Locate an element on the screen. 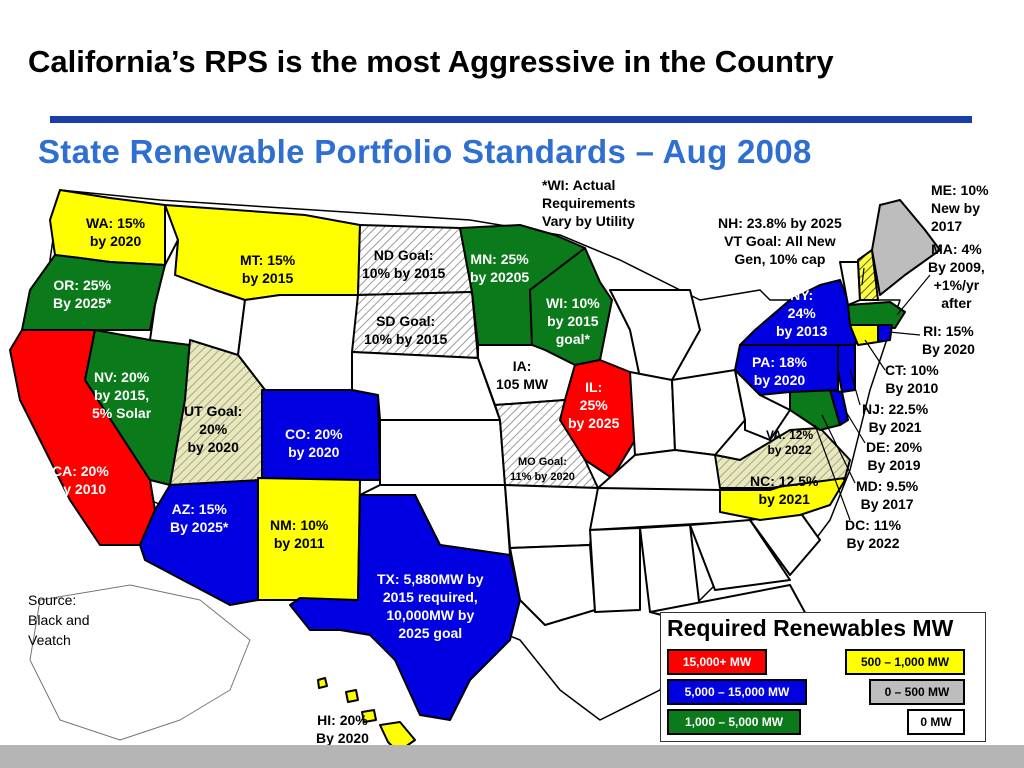 This screenshot has width=1024, height=768. note-ri: RI: 15% By 2020 is located at coordinates (948, 340).